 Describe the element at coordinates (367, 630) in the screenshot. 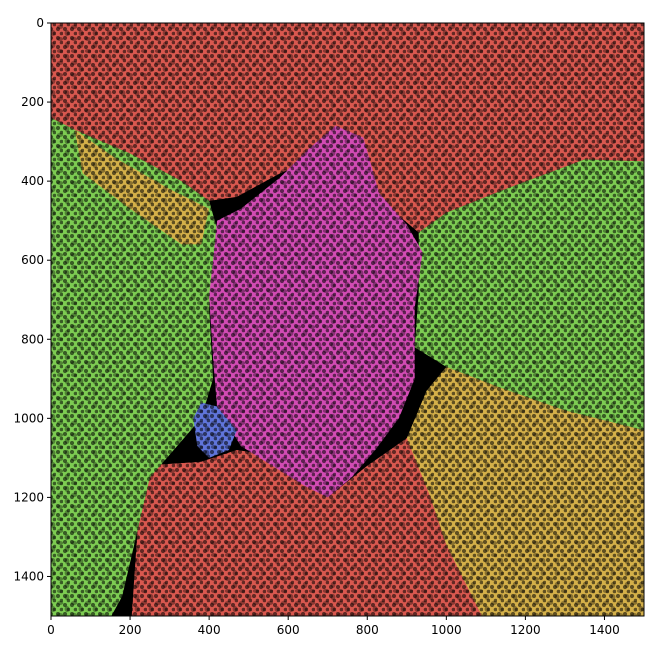

I see `x-tick-label: 800` at that location.